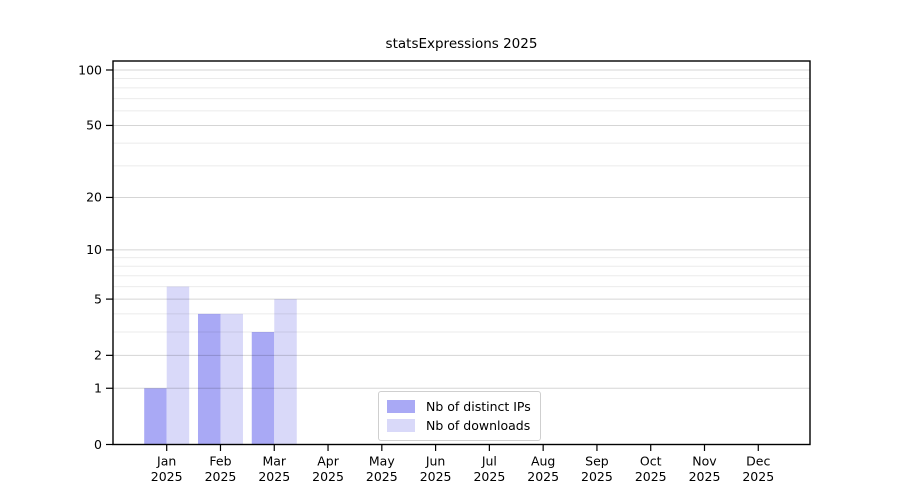 The width and height of the screenshot is (900, 500). What do you see at coordinates (478, 406) in the screenshot?
I see `legend-label-distinct-ips: Nb of distinct IPs` at bounding box center [478, 406].